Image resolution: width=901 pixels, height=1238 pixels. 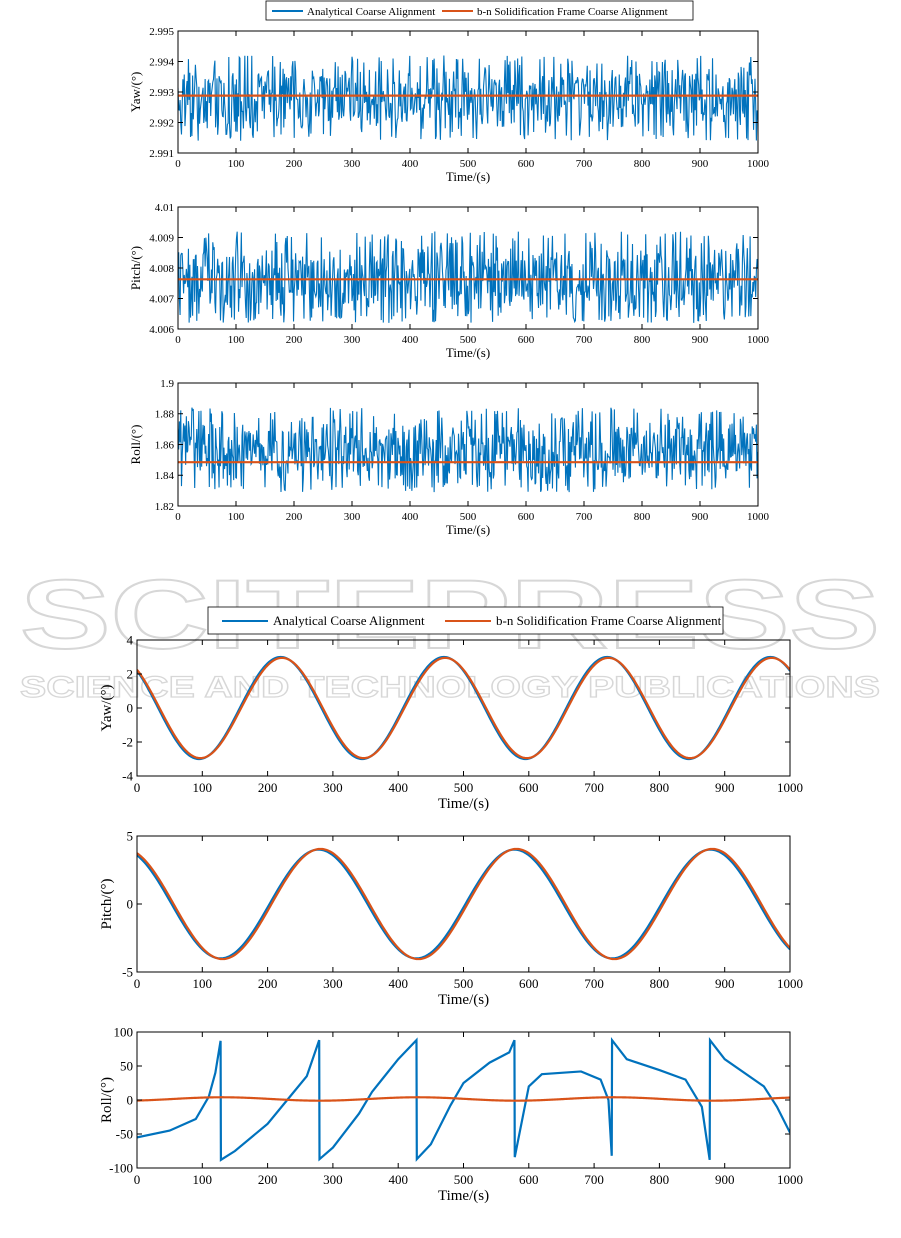 I want to click on y-tick-label: 5, so click(x=130, y=836).